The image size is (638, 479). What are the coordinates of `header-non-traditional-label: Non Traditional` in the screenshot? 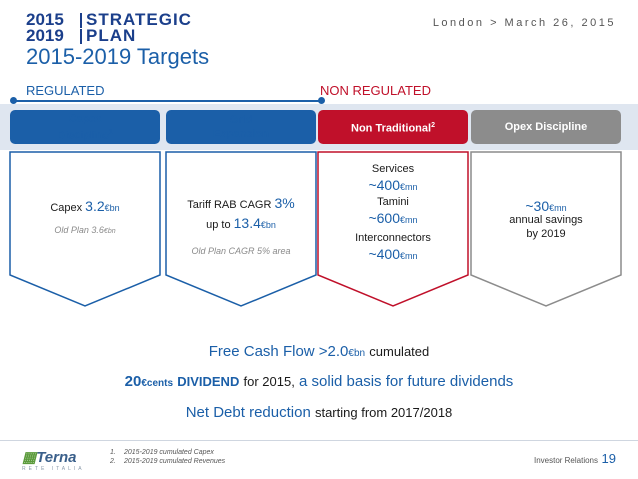 It's located at (391, 128).